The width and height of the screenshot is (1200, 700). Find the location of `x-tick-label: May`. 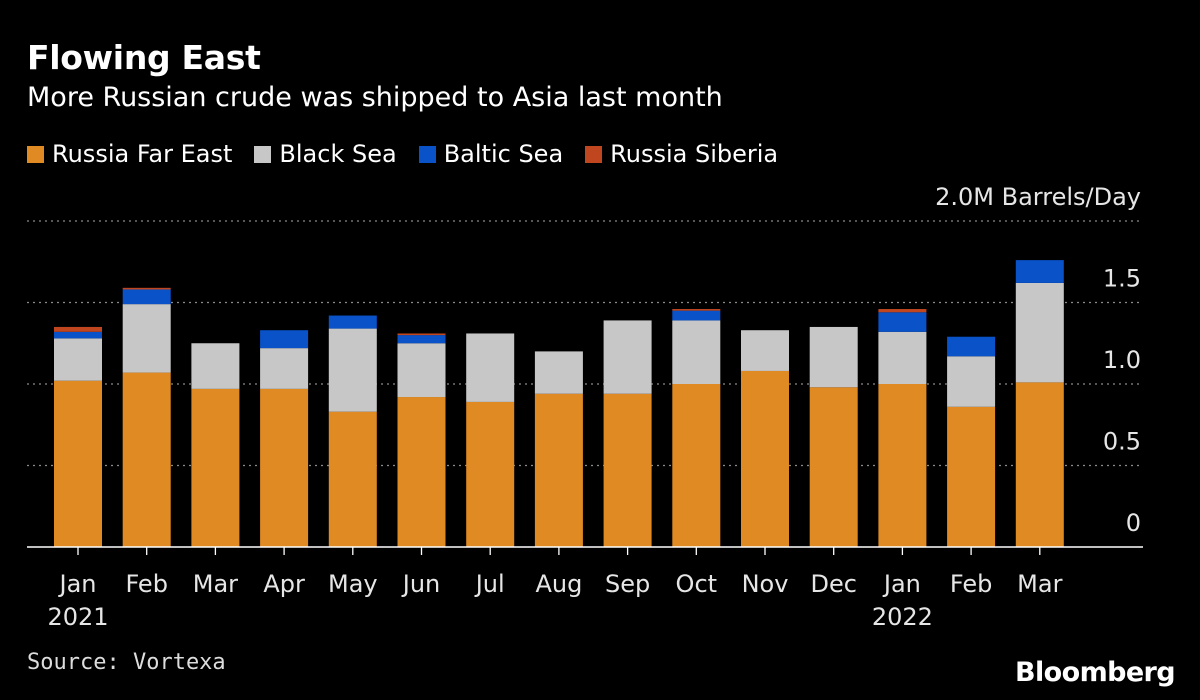

x-tick-label: May is located at coordinates (353, 584).